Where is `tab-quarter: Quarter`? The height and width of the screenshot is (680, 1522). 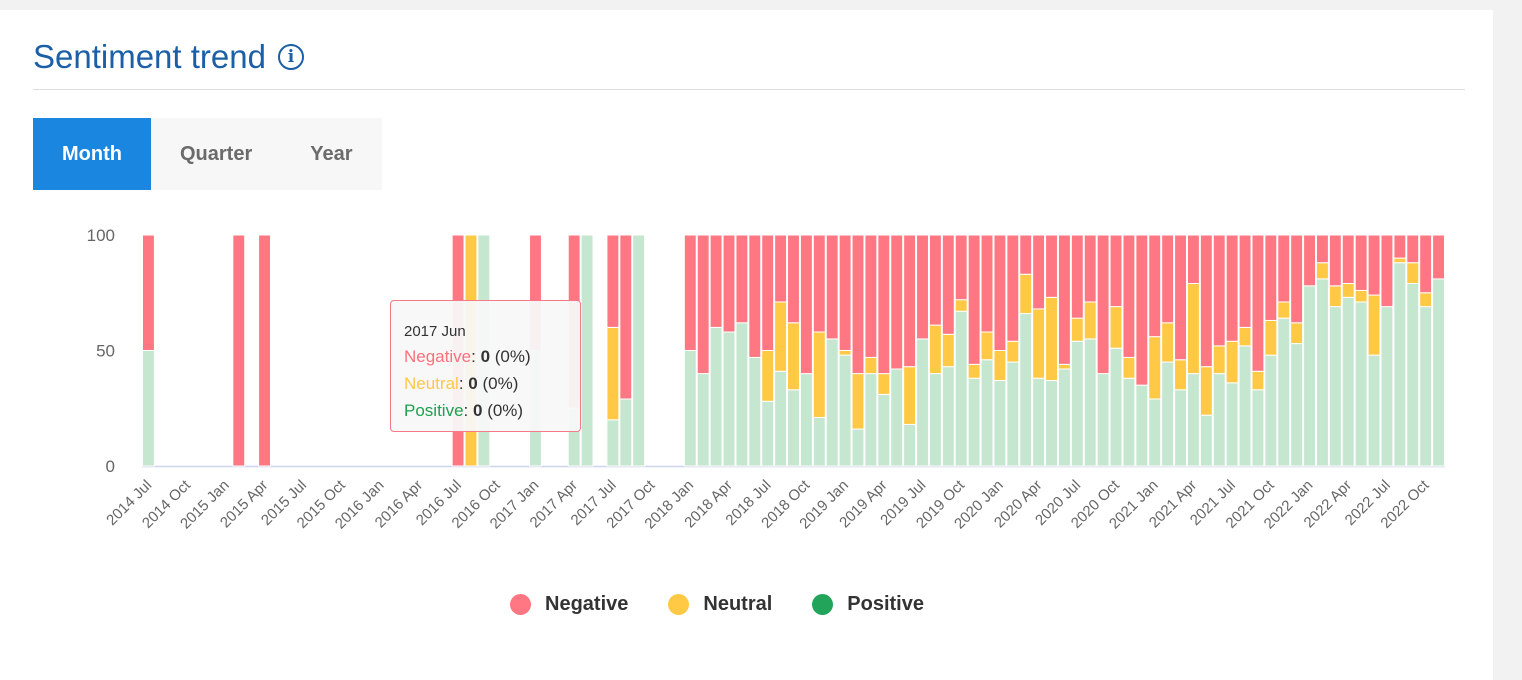
tab-quarter: Quarter is located at coordinates (216, 154).